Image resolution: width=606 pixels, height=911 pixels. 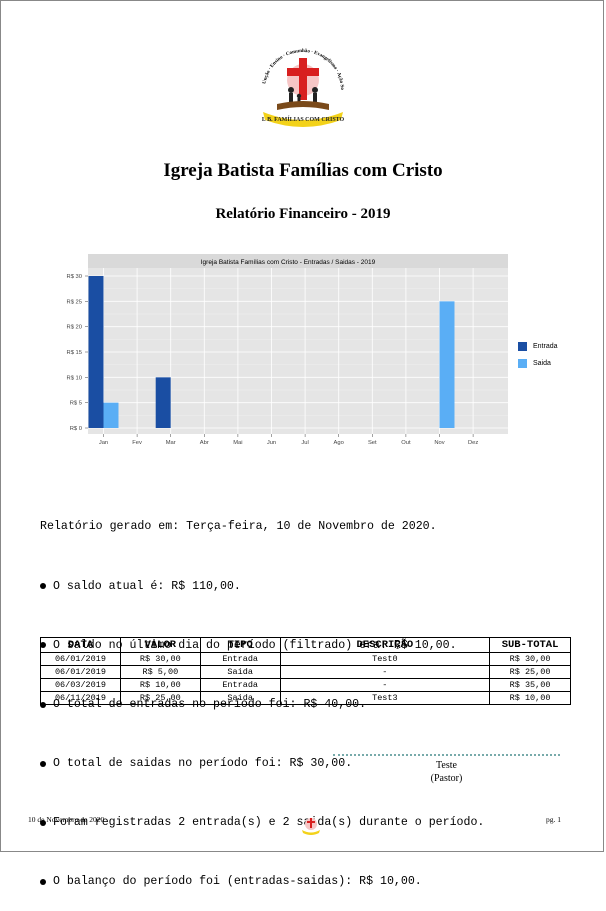 What do you see at coordinates (303, 214) in the screenshot?
I see `page-subtitle: Relatório Financeiro - 2019` at bounding box center [303, 214].